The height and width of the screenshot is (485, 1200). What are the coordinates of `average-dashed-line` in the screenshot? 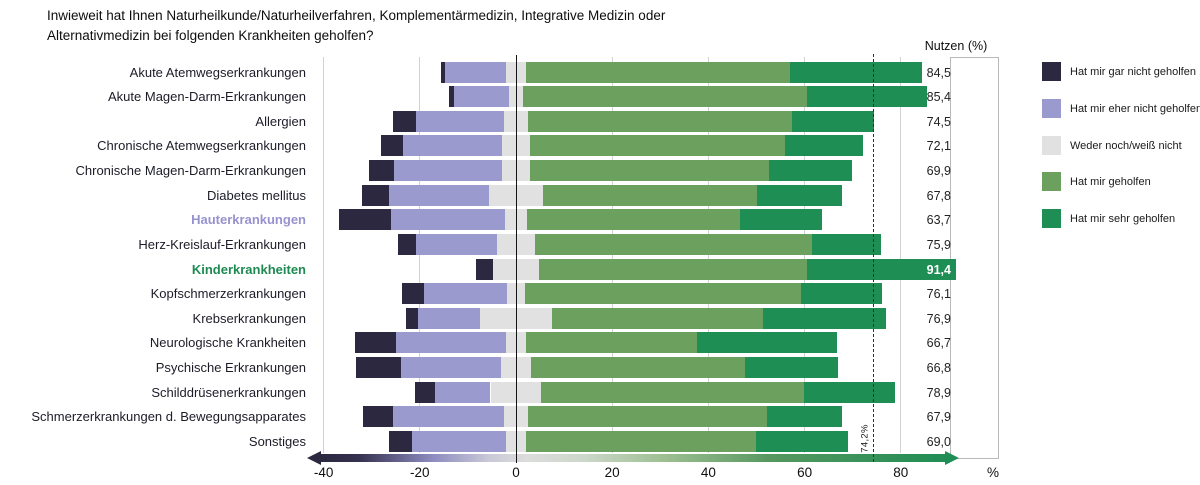 It's located at (873, 258).